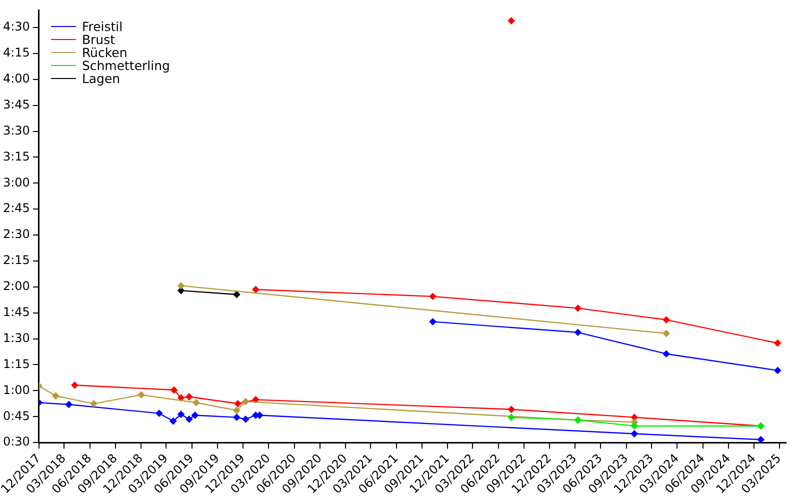 The height and width of the screenshot is (500, 800). I want to click on y-tick-label: 2:15, so click(16, 260).